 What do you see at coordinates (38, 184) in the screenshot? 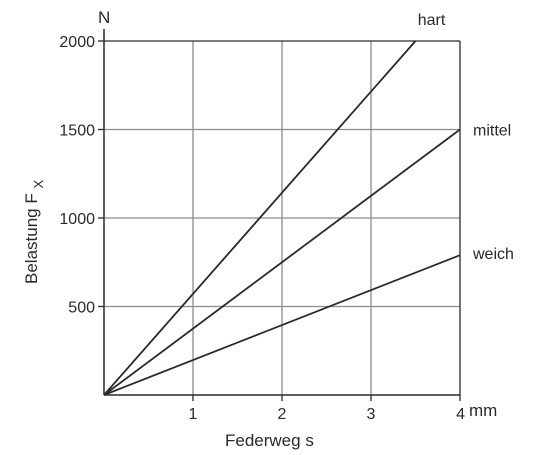
I see `y-axis-label-subscript: X` at bounding box center [38, 184].